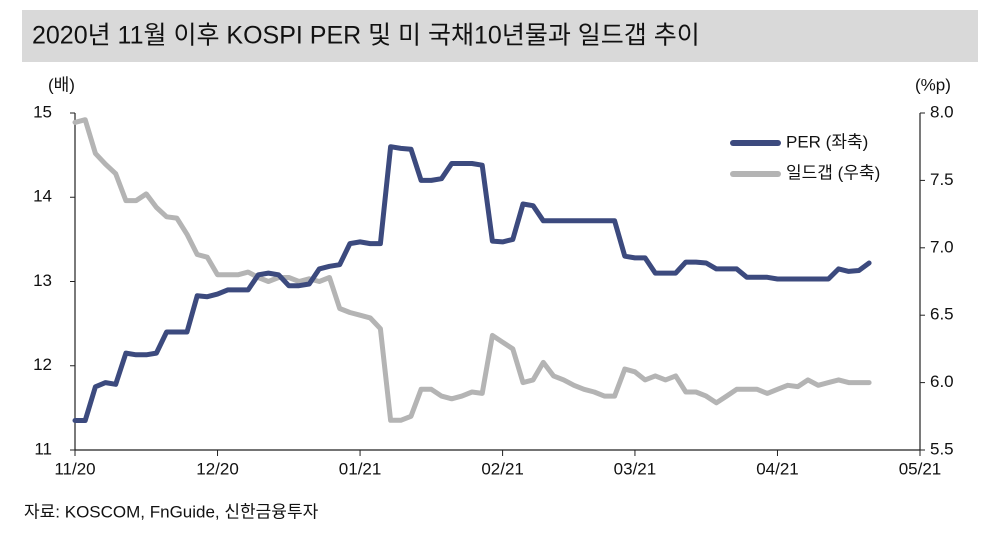 The image size is (1000, 542). What do you see at coordinates (942, 381) in the screenshot?
I see `y2-tick-label: 6.0` at bounding box center [942, 381].